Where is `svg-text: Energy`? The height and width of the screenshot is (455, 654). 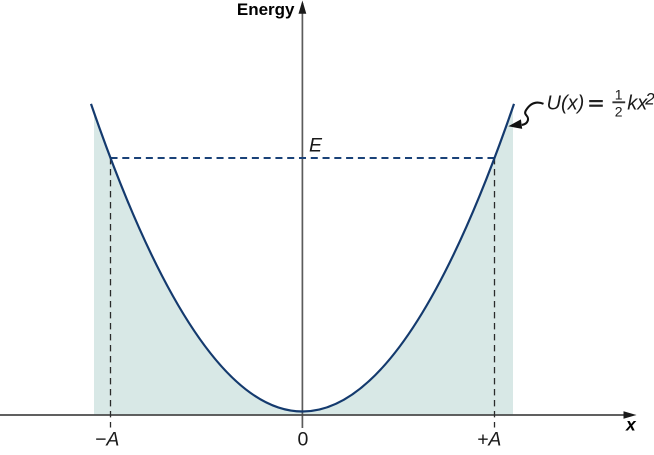 svg-text: Energy is located at coordinates (266, 9).